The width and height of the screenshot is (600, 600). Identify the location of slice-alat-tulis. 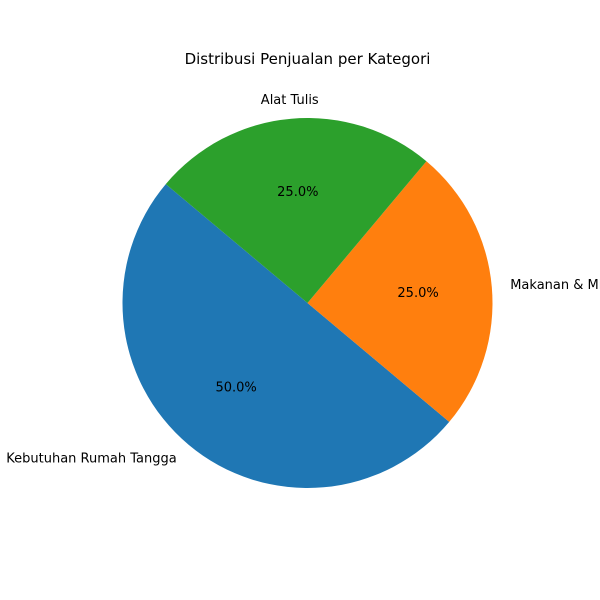
(296, 210).